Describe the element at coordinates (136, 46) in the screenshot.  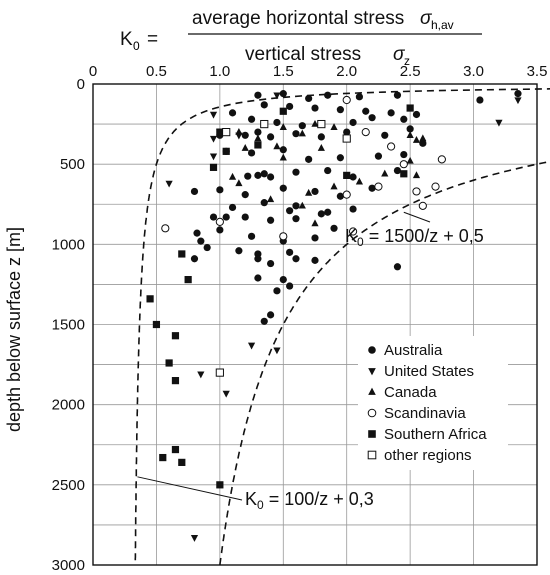
I see `formula-lhs-subscript: 0` at that location.